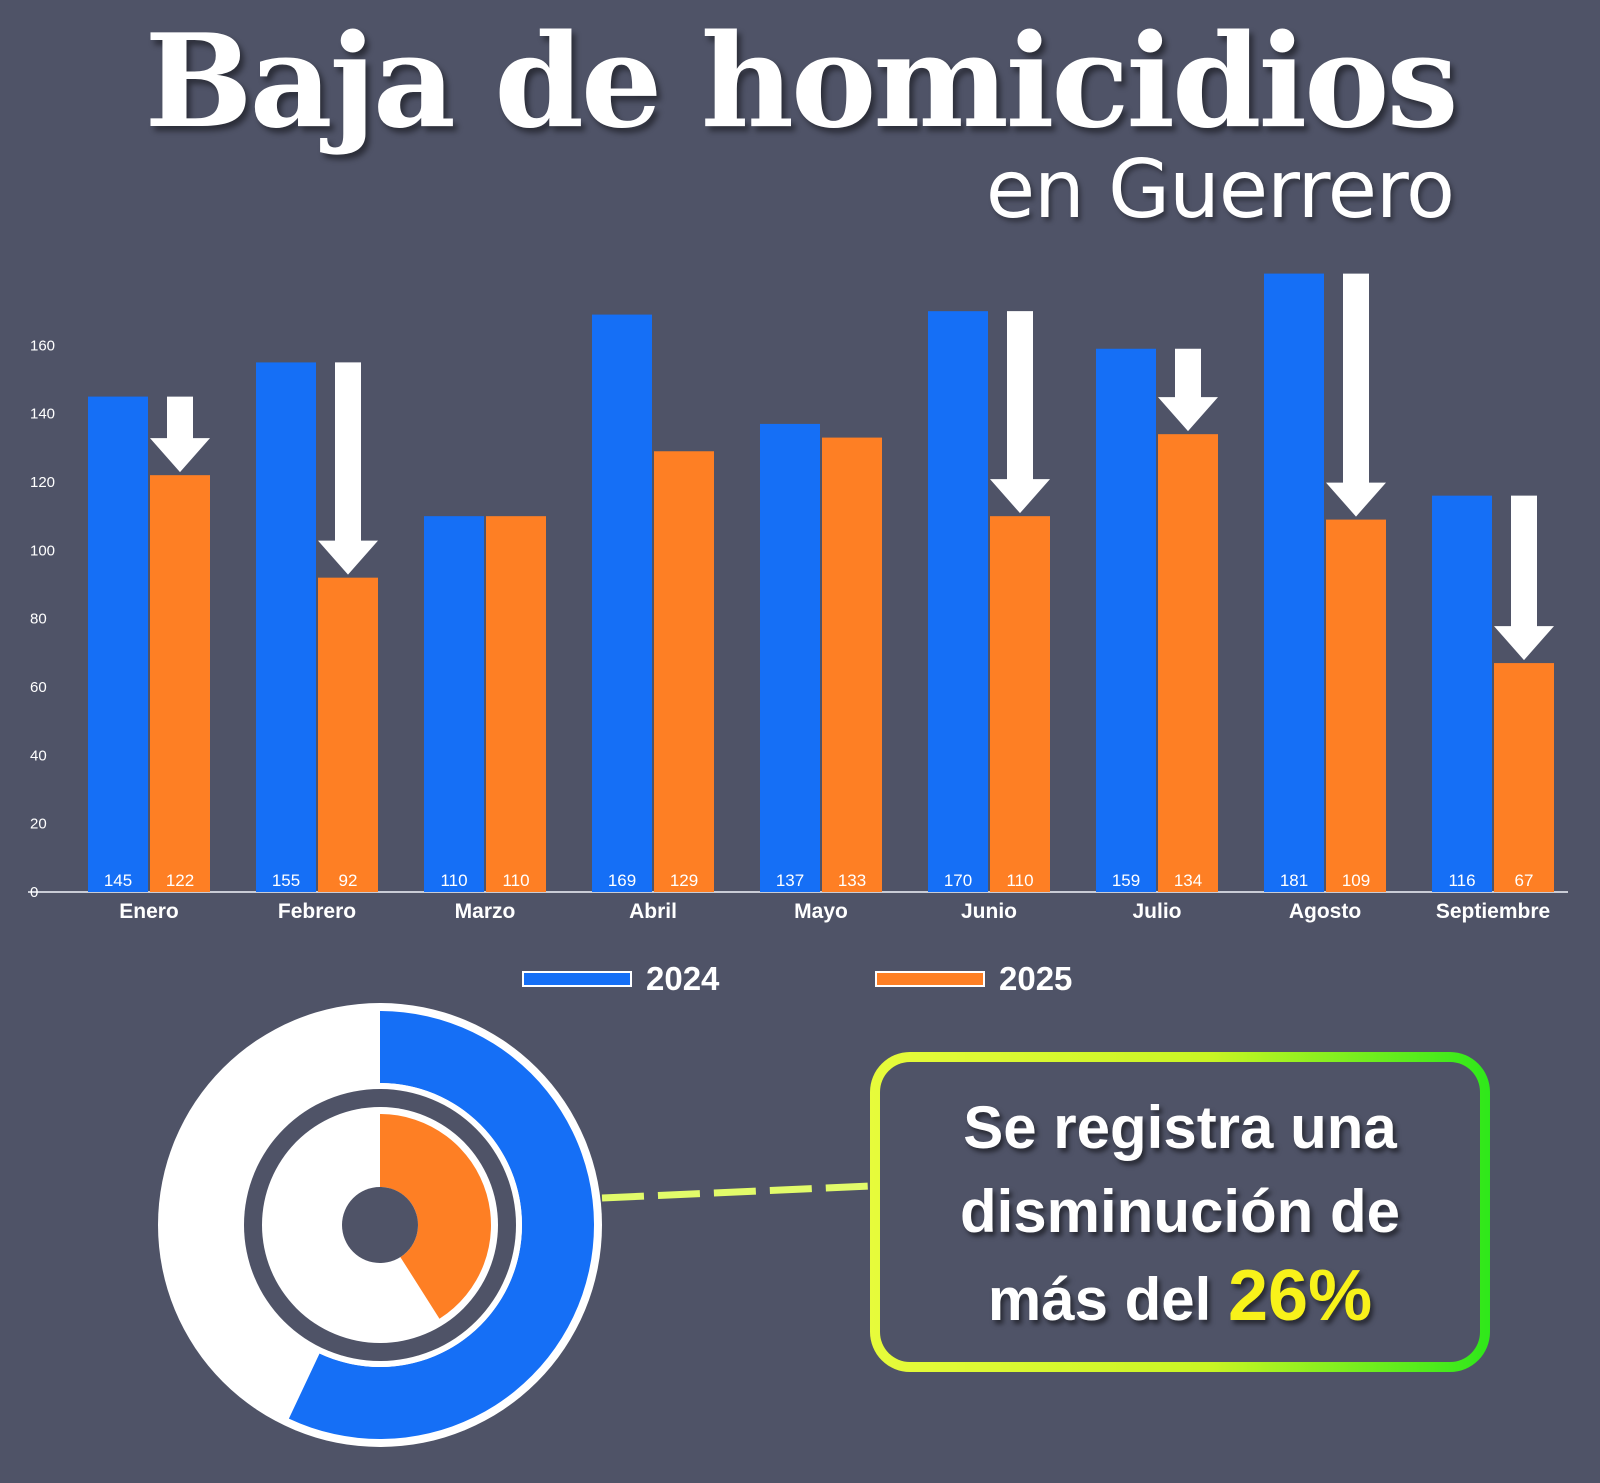  I want to click on bar-2025-septiembre, so click(1524, 777).